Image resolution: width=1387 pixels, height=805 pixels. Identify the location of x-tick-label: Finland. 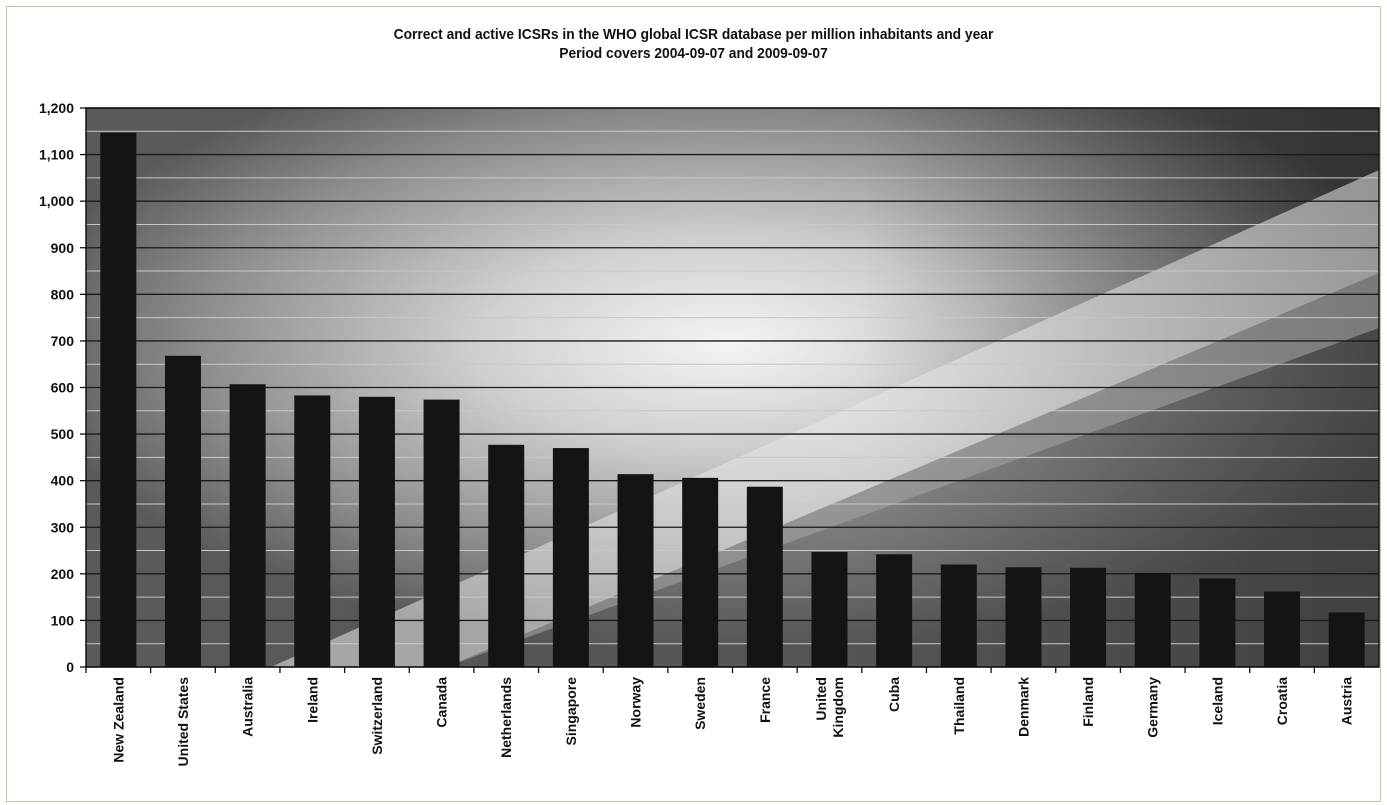
(1088, 702).